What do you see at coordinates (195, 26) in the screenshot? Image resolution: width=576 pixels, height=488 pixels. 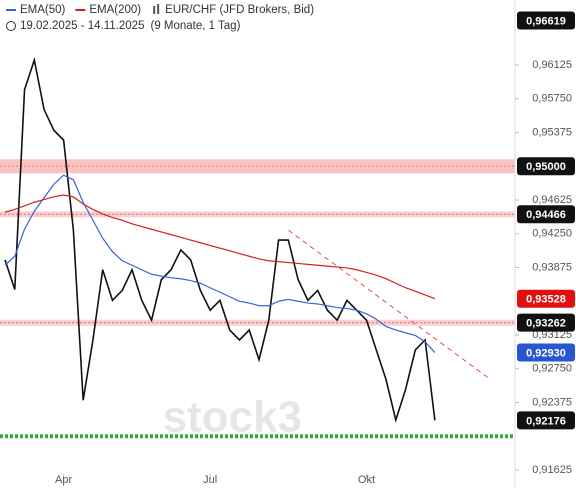 I see `duration: (9 Monate, 1 Tag)` at bounding box center [195, 26].